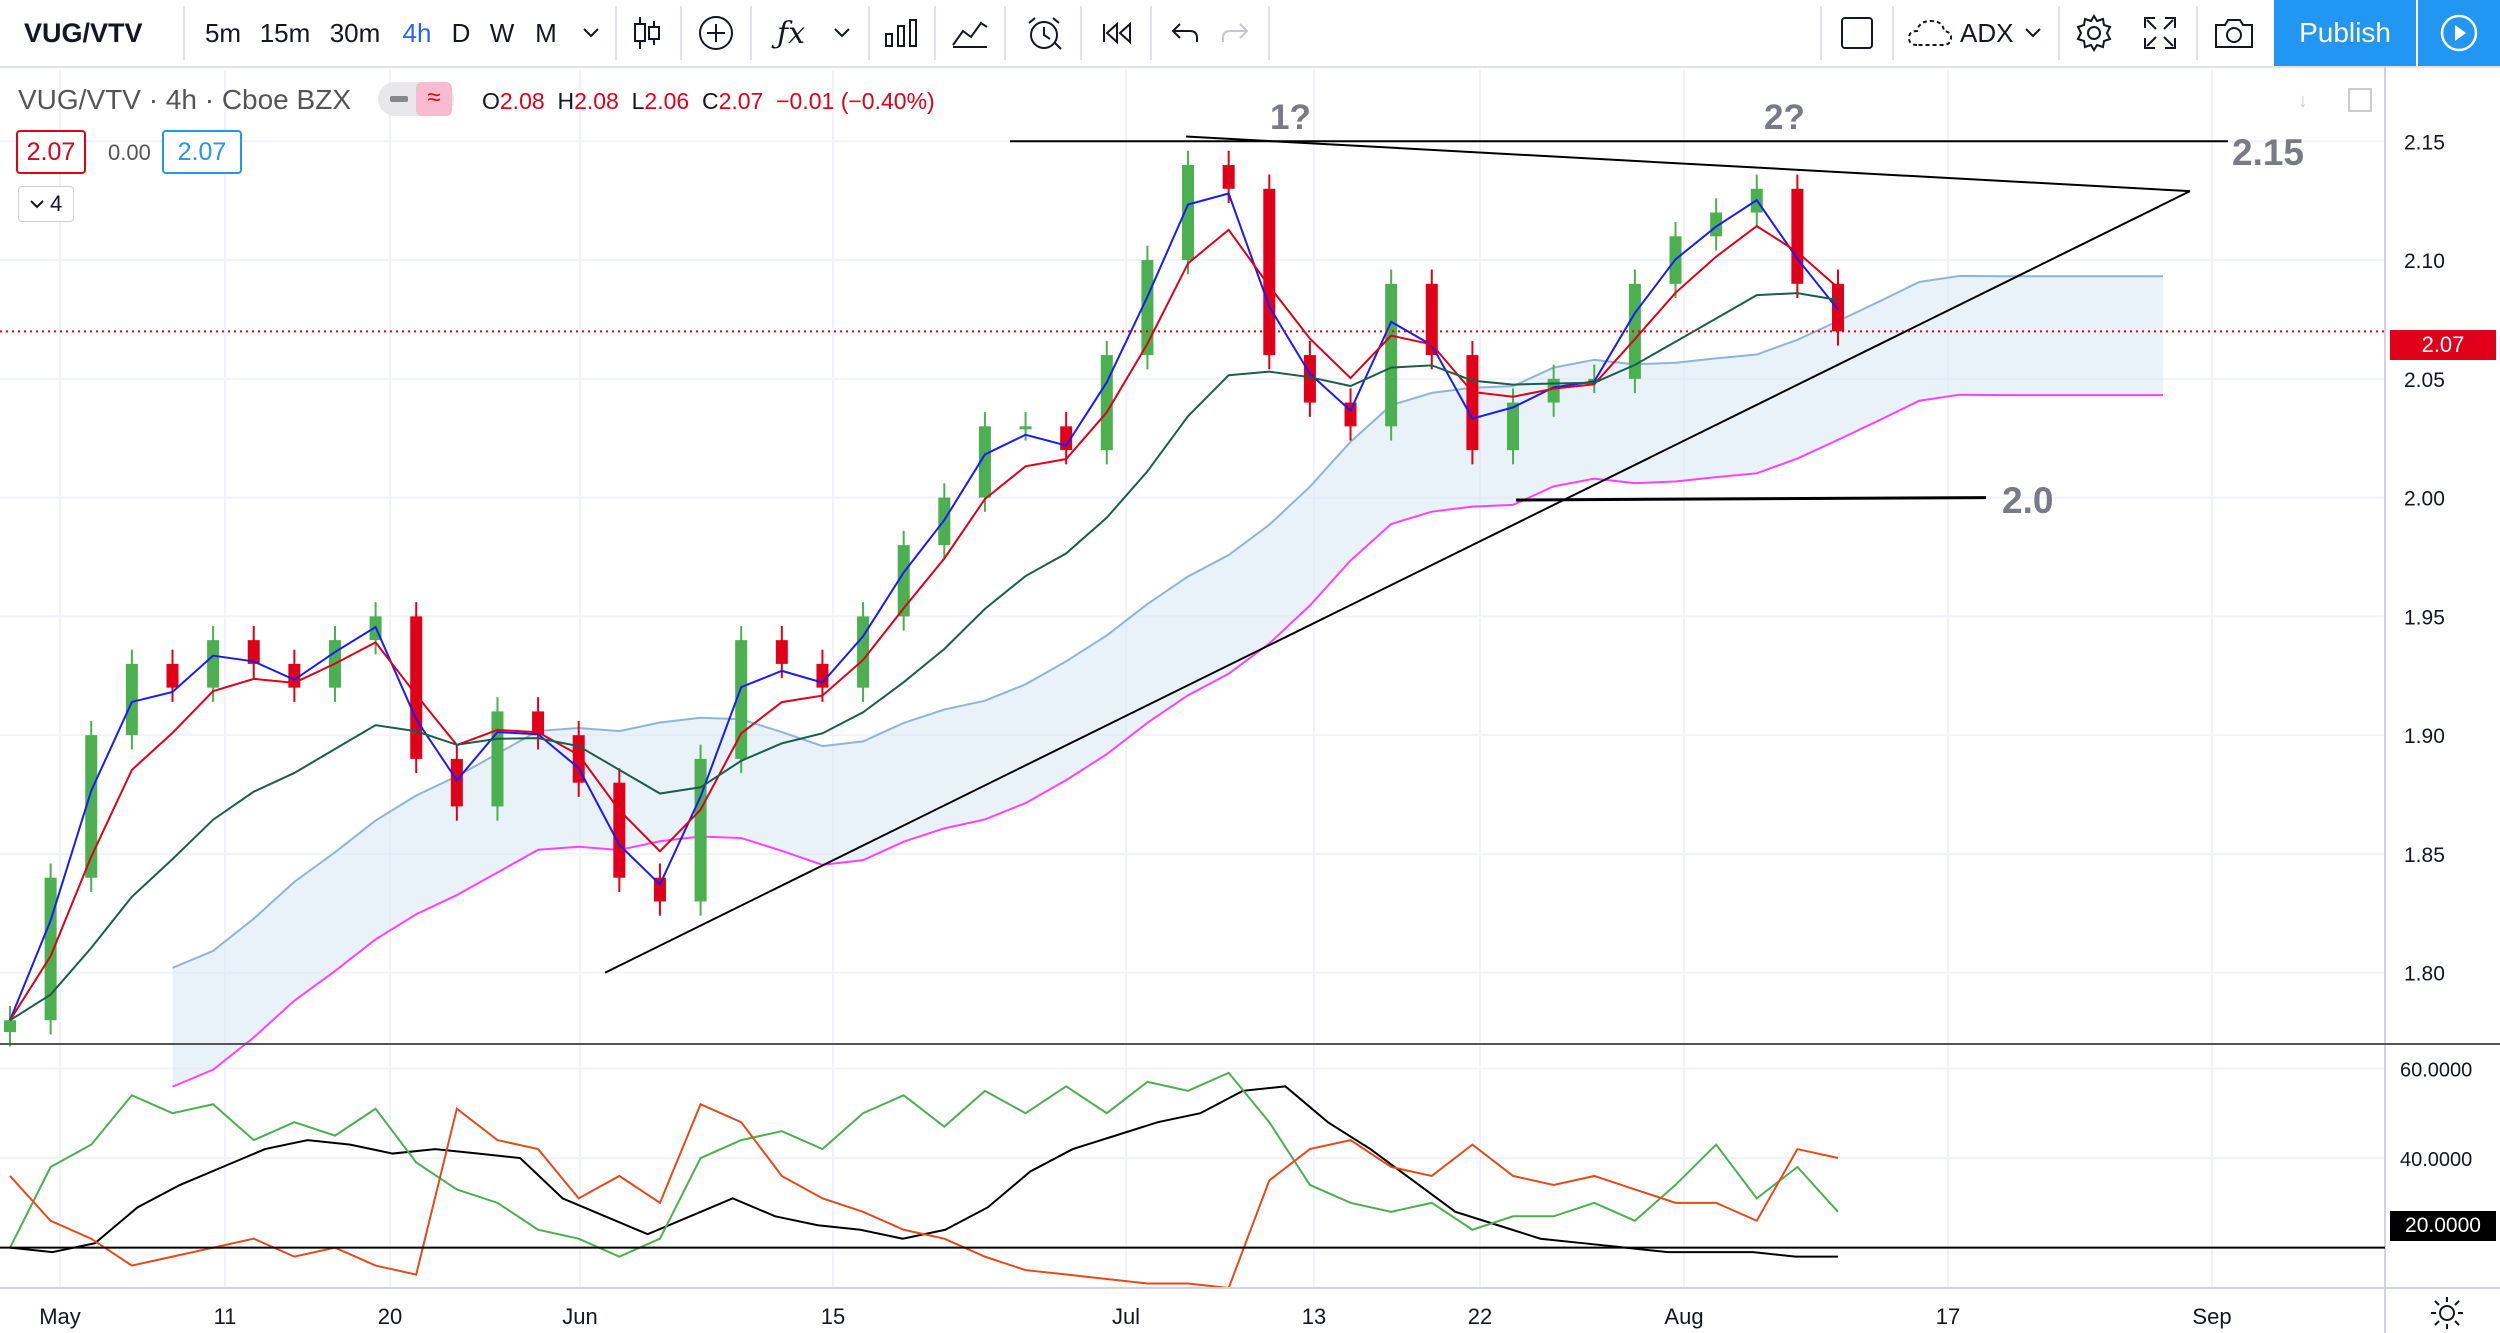  What do you see at coordinates (1948, 1316) in the screenshot?
I see `x-tick-label: 17` at bounding box center [1948, 1316].